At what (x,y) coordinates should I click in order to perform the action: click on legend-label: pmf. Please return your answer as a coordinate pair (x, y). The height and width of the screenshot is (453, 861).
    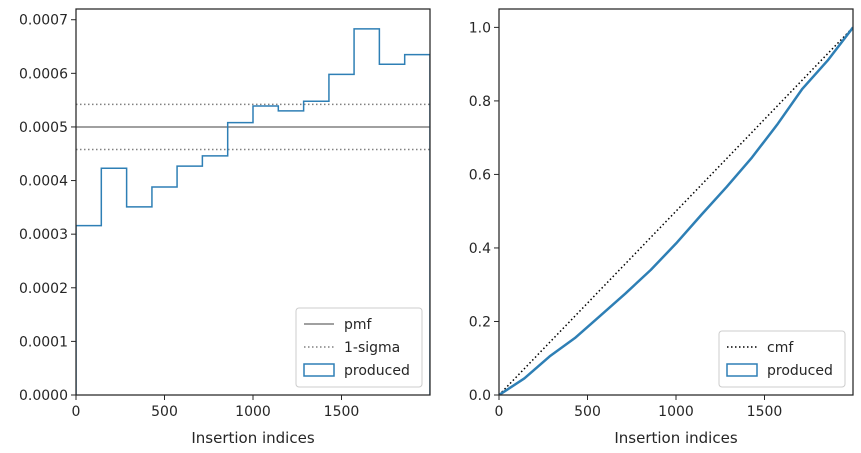
    Looking at the image, I should click on (358, 325).